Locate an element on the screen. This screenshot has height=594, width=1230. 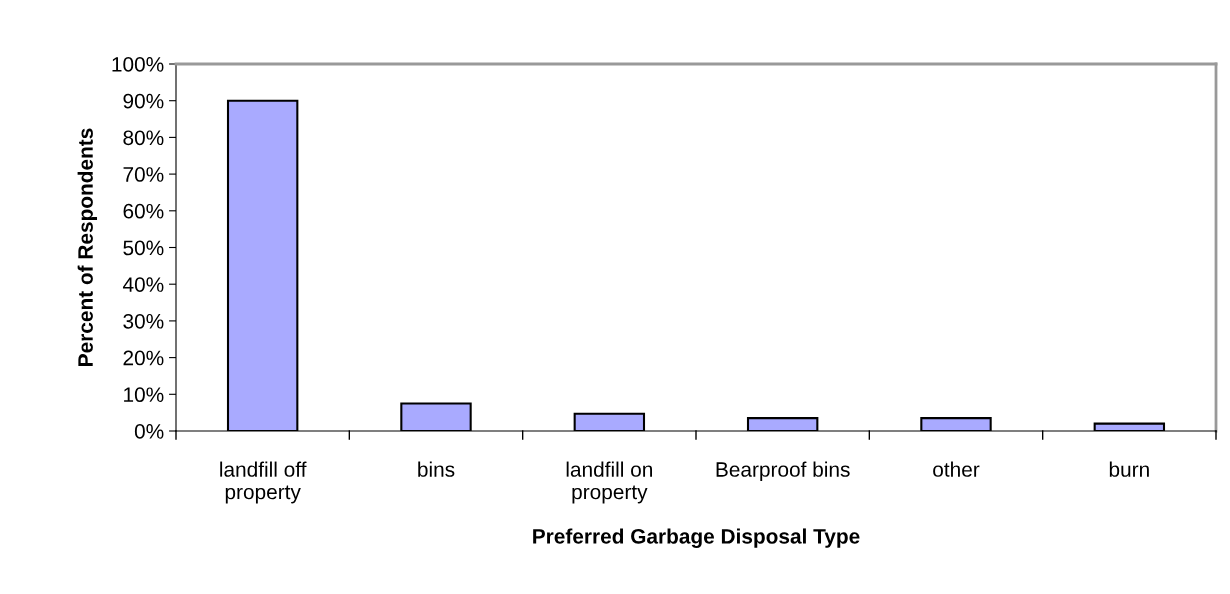
y-tick-label: 100% is located at coordinates (138, 64).